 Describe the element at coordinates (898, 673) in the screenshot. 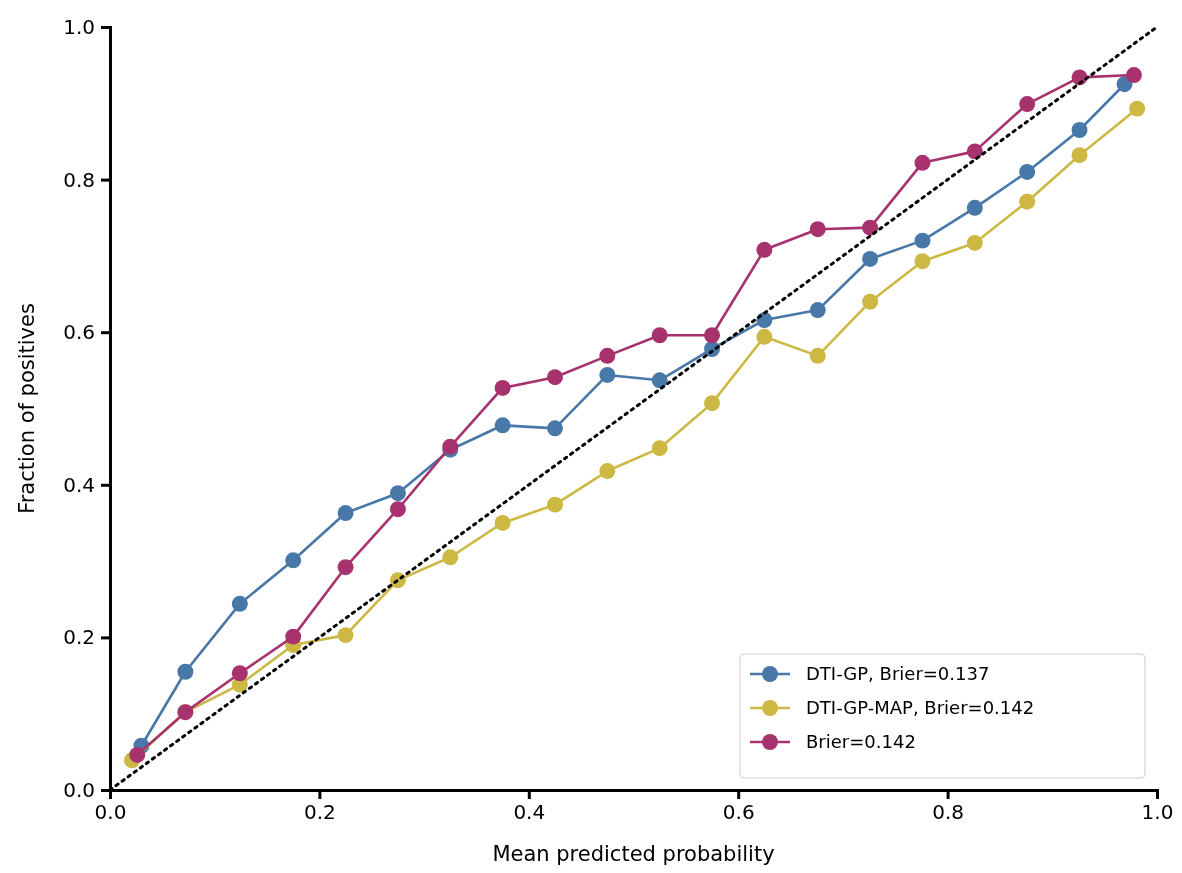

I see `legend-label: DTI-GP, Brier=0.137` at that location.